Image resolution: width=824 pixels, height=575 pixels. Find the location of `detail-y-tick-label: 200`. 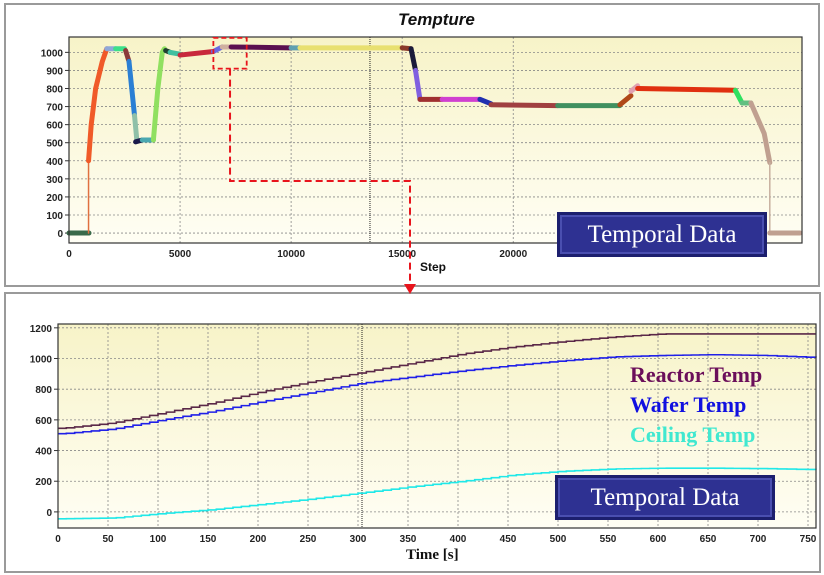

detail-y-tick-label: 200 is located at coordinates (43, 482).